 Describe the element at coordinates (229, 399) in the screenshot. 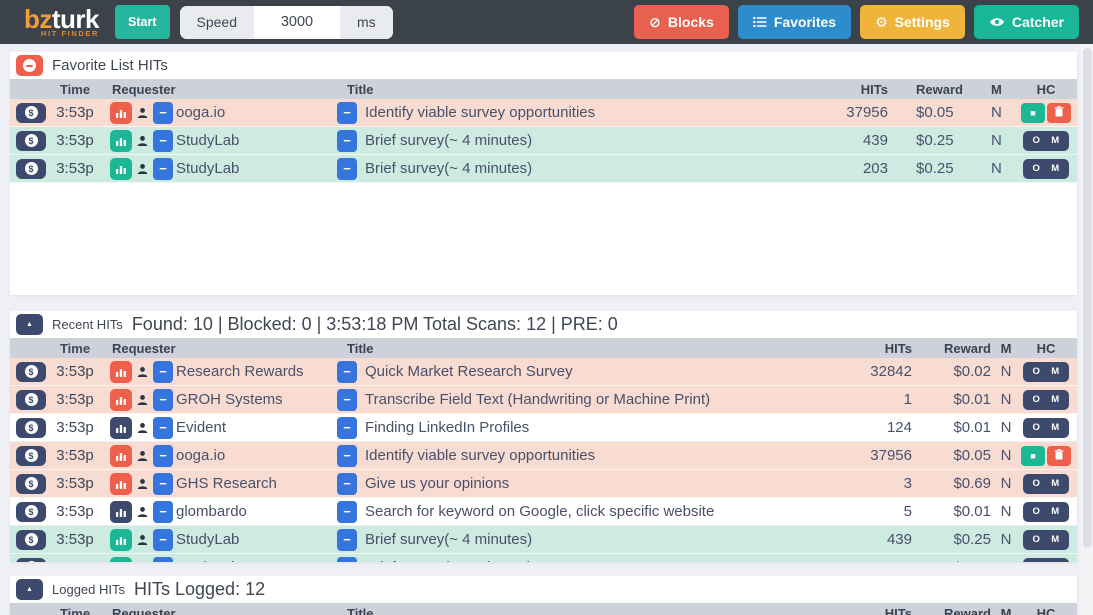

I see `requester-name: GROH Systems` at that location.